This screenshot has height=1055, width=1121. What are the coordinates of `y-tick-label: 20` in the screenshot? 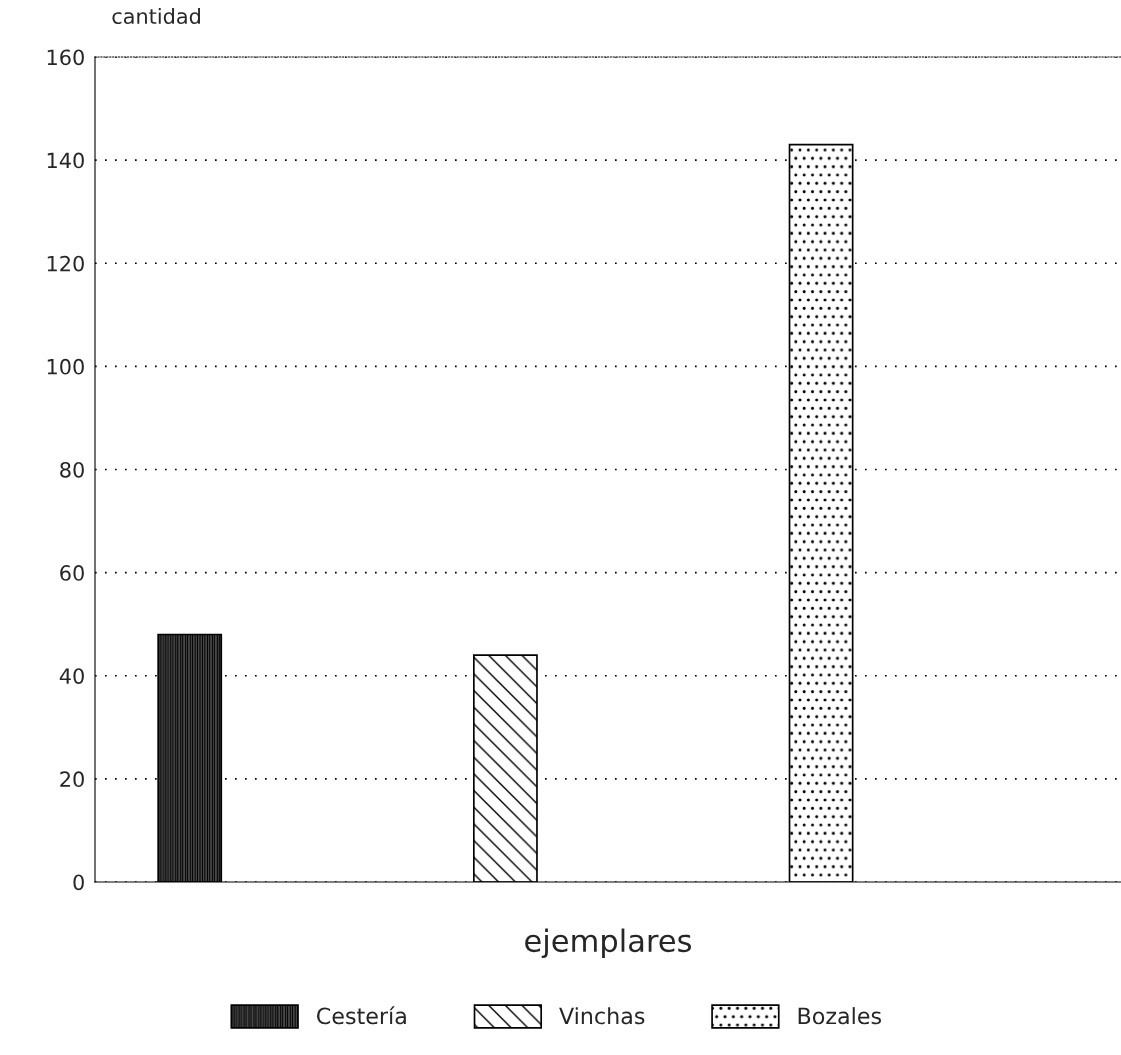 It's located at (72, 779).